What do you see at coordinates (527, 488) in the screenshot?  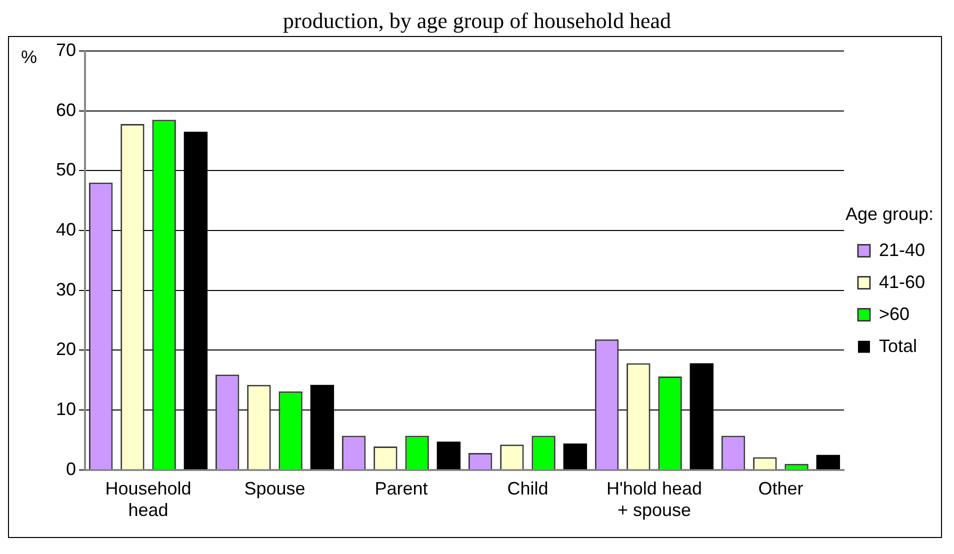 I see `x-tick-label: Child` at bounding box center [527, 488].